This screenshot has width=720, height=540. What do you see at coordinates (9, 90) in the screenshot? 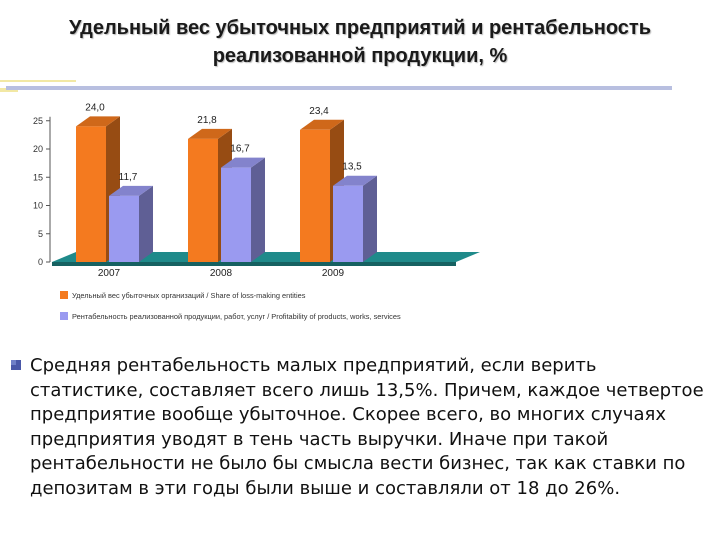
I see `decor-line-bottom` at bounding box center [9, 90].